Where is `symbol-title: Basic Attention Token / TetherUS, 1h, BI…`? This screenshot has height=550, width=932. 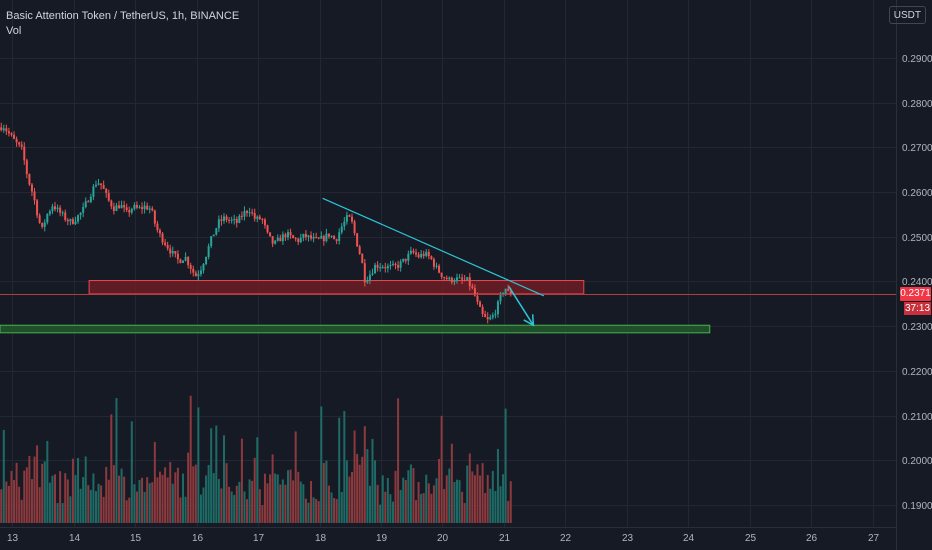 symbol-title: Basic Attention Token / TetherUS, 1h, BI… is located at coordinates (123, 16).